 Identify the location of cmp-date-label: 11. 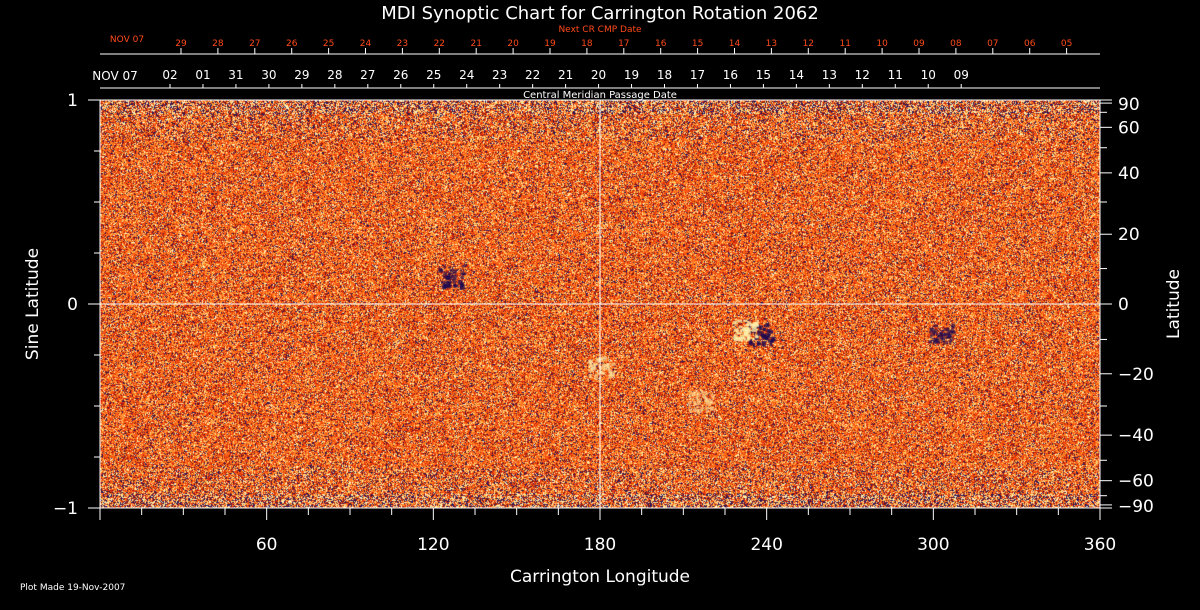
(895, 75).